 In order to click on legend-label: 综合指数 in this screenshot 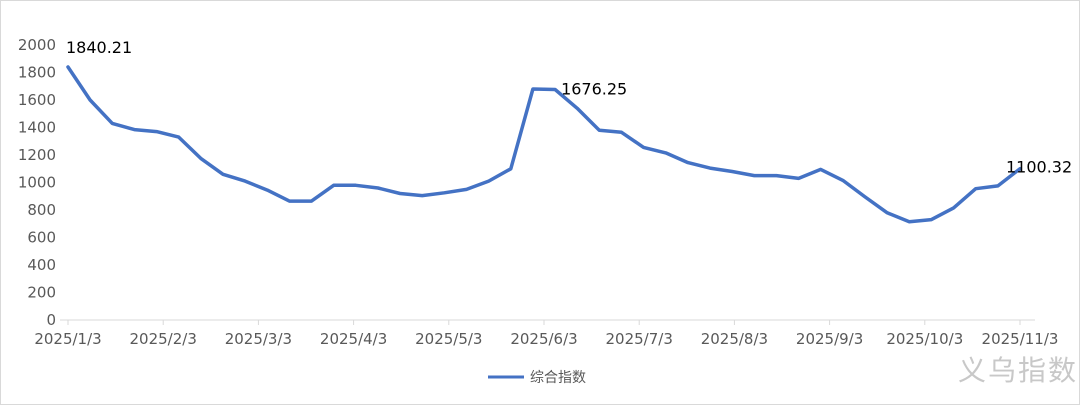, I will do `click(558, 378)`.